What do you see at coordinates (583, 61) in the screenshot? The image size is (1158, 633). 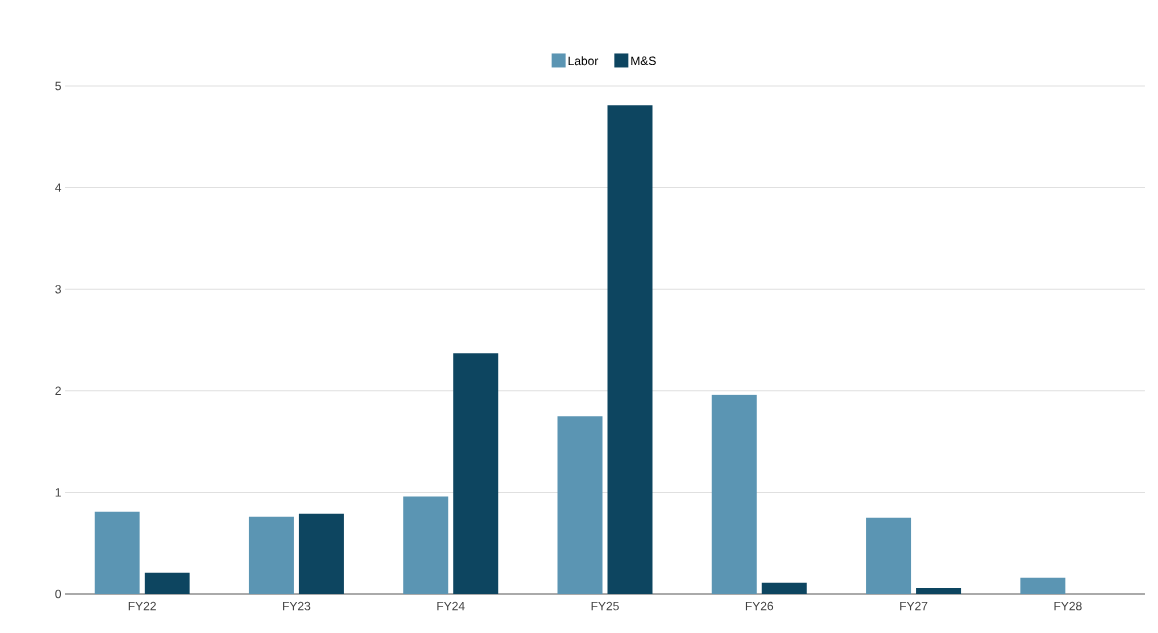 I see `legend-label: Labor` at bounding box center [583, 61].